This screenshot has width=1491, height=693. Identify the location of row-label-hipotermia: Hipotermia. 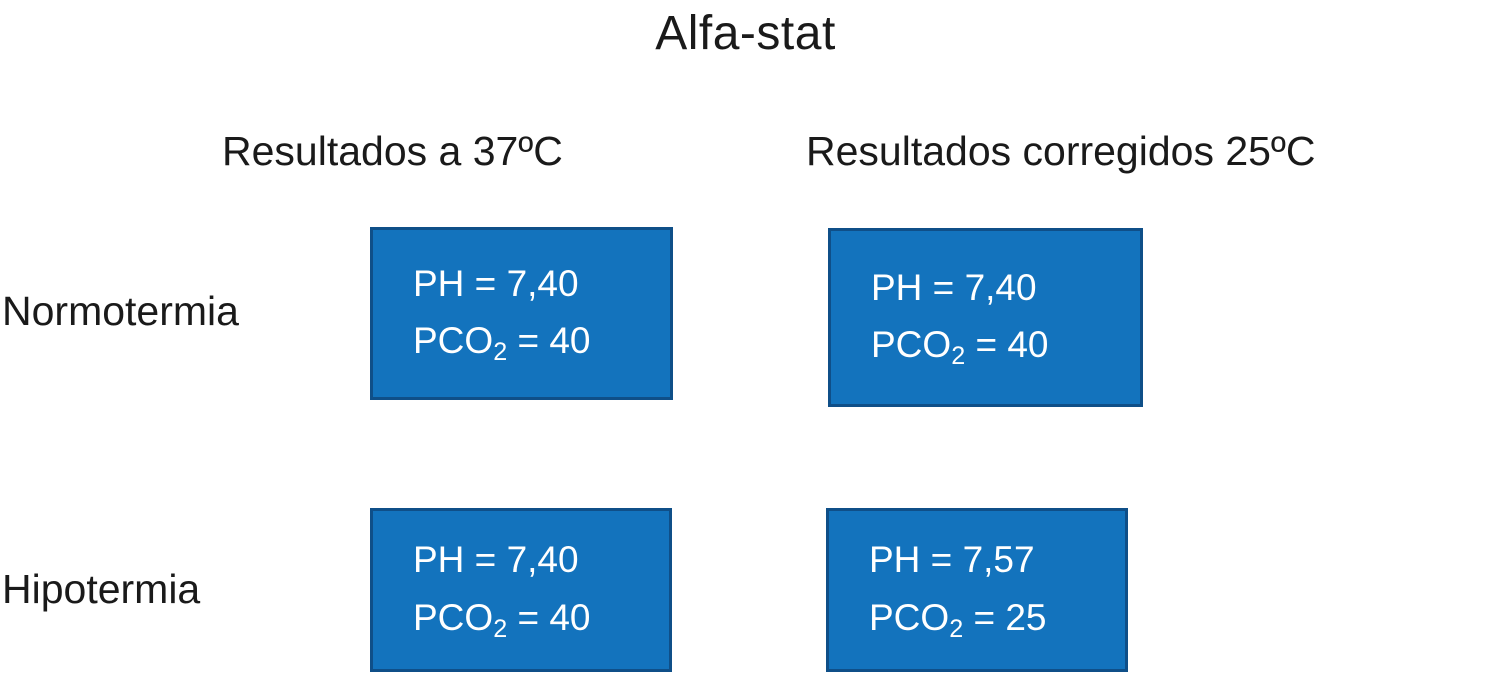
(101, 589).